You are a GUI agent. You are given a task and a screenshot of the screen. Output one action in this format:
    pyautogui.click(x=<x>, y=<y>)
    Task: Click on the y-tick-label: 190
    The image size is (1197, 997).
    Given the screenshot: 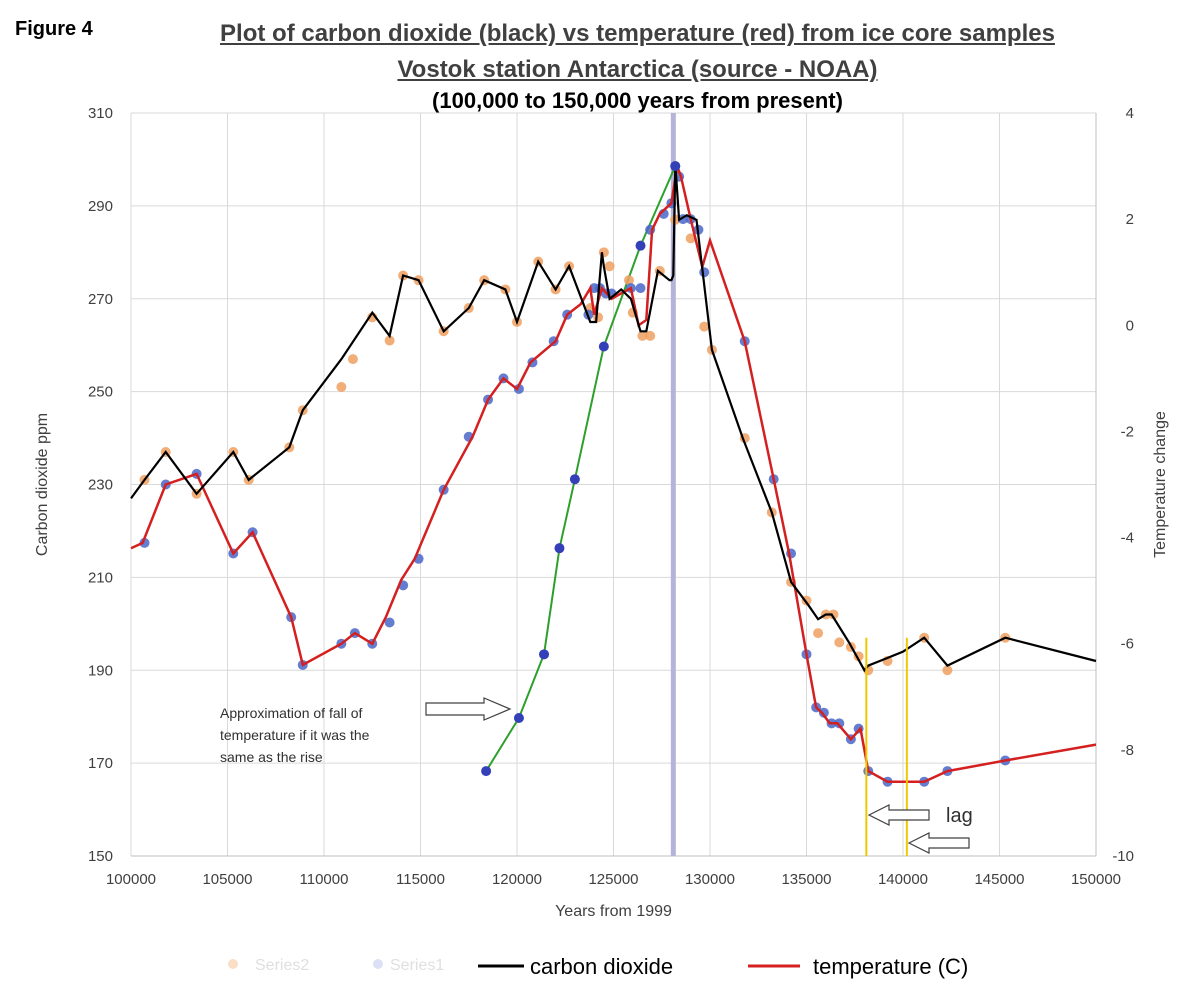 What is the action you would take?
    pyautogui.click(x=100, y=670)
    